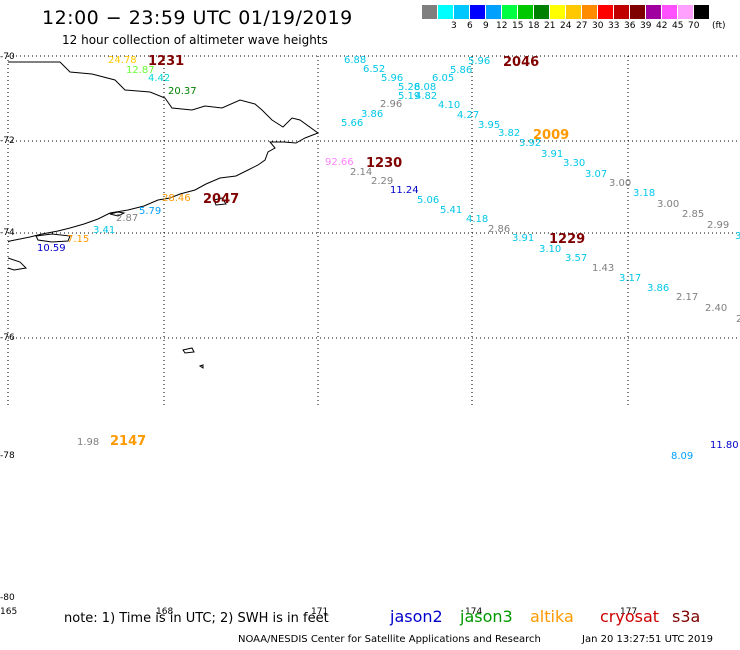 The width and height of the screenshot is (740, 650). What do you see at coordinates (574, 26) in the screenshot?
I see `scale-labels: 3 6 9 12 15 18 21 24 27 30 33 36 39 42 45 70 (ft)` at bounding box center [574, 26].